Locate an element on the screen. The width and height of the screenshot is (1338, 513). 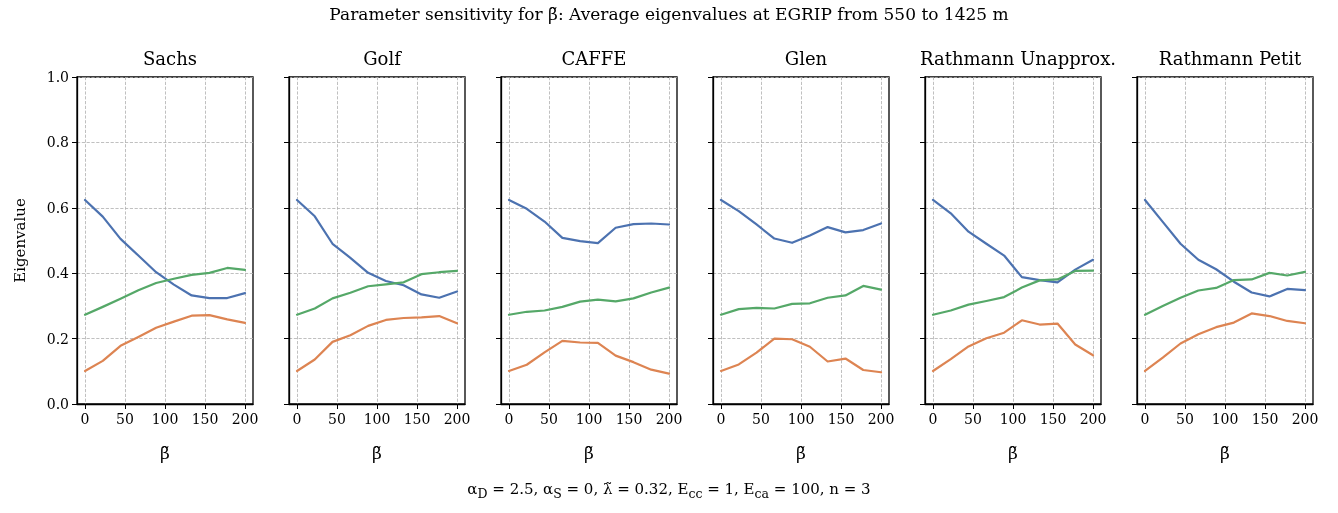
y-tick-label: 0.6 is located at coordinates (58, 207).